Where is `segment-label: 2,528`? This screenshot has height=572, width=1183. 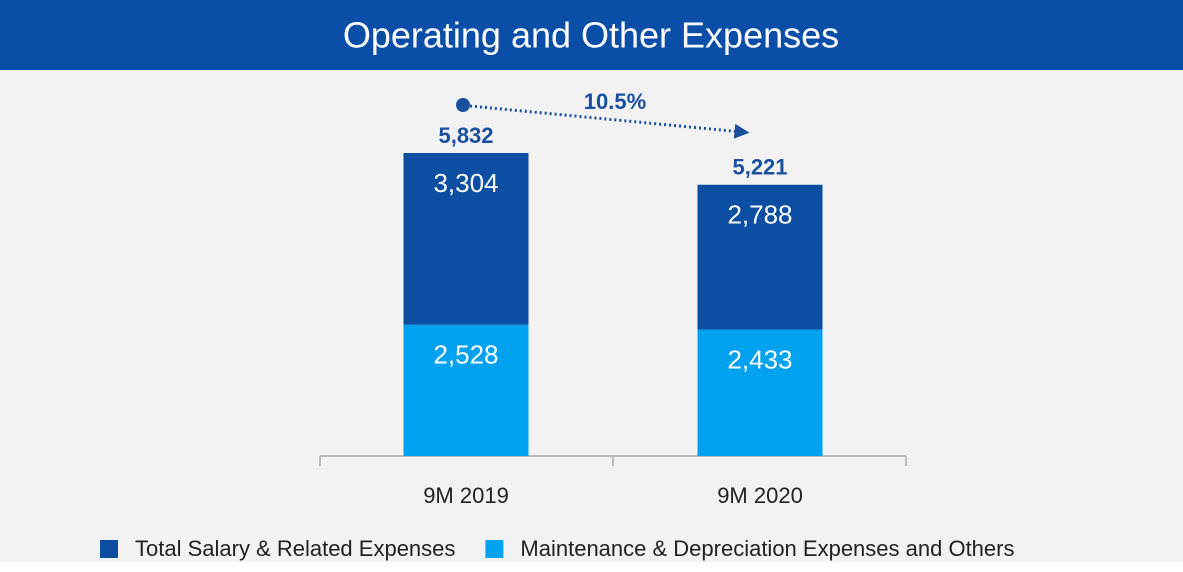
segment-label: 2,528 is located at coordinates (465, 355).